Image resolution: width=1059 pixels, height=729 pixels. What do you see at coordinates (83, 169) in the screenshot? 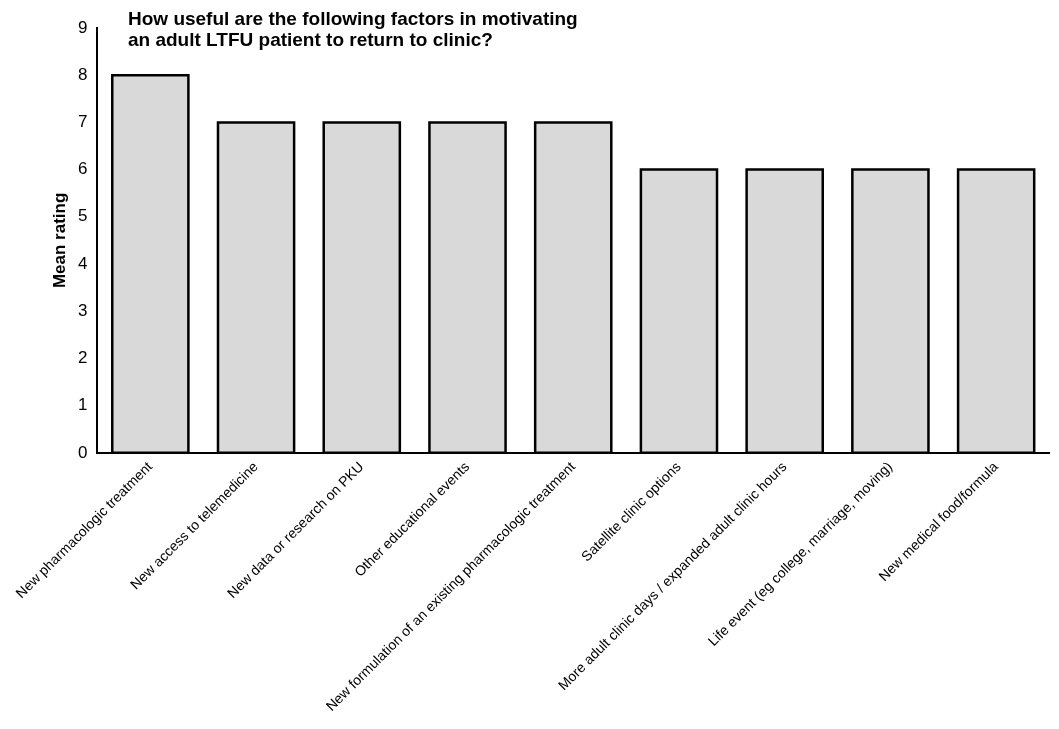
I see `y-tick-label: 6` at bounding box center [83, 169].